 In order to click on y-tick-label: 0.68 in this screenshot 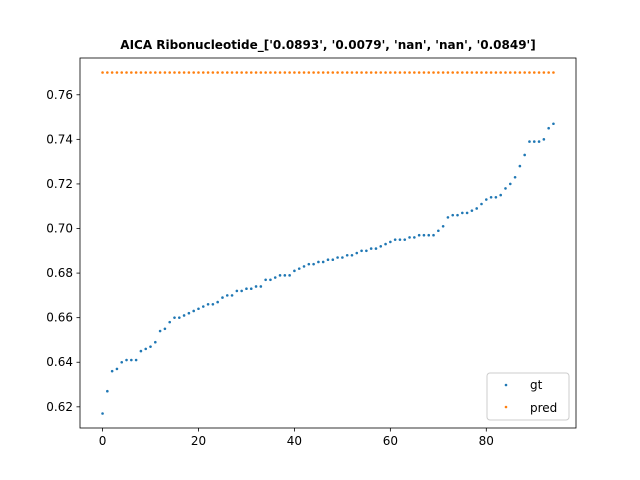, I will do `click(59, 273)`.